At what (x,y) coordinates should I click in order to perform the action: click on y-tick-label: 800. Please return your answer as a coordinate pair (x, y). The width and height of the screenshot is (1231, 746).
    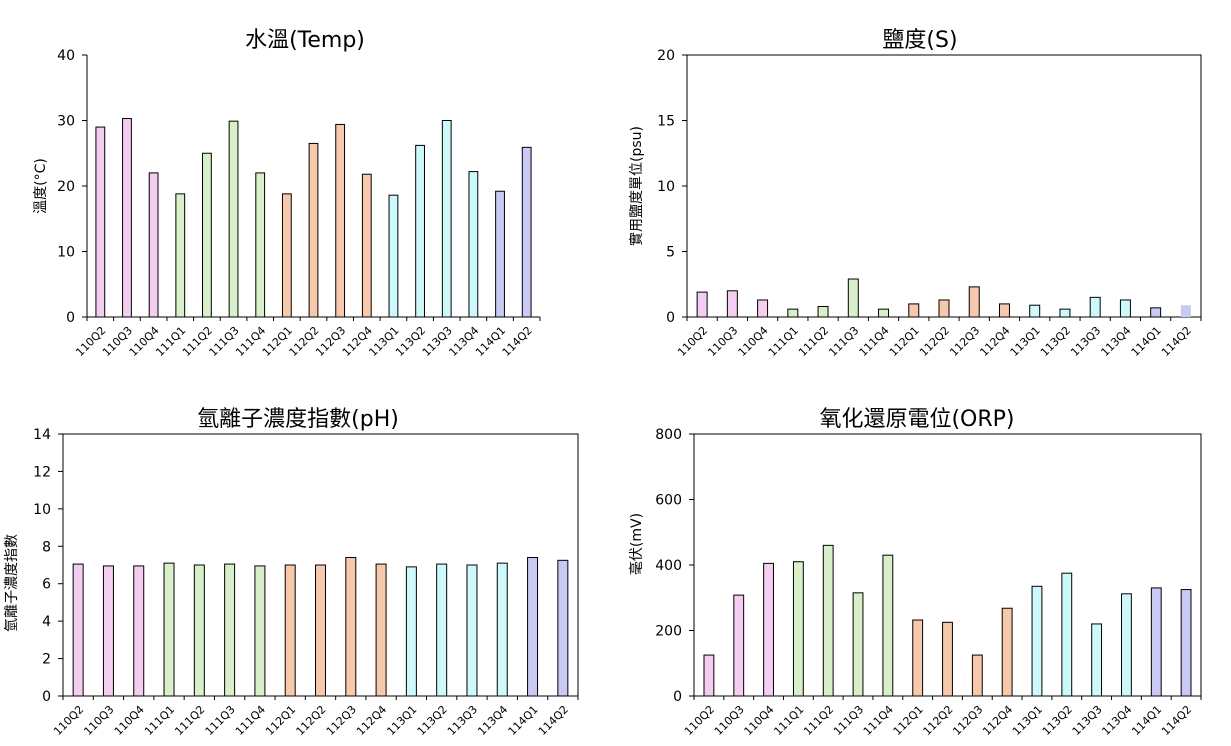
    Looking at the image, I should click on (668, 435).